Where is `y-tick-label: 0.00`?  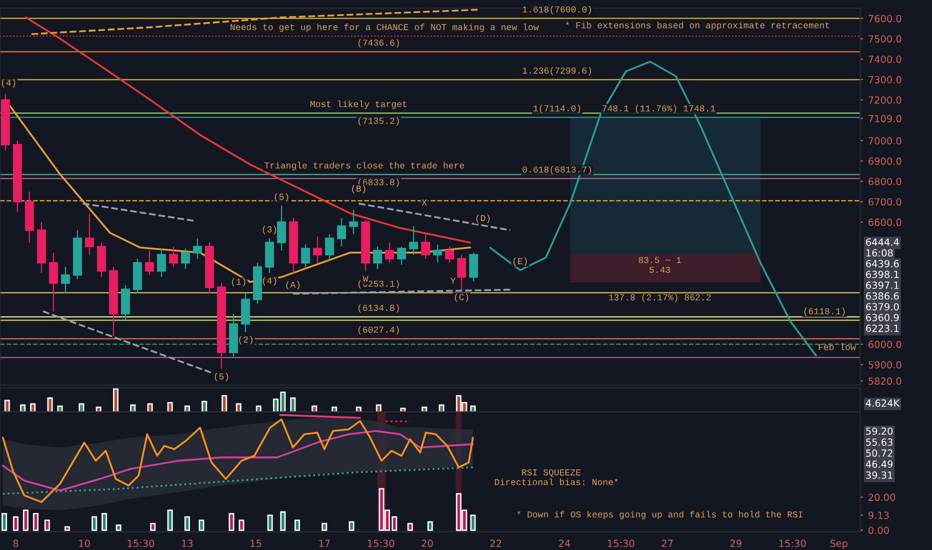 y-tick-label: 0.00 is located at coordinates (878, 530).